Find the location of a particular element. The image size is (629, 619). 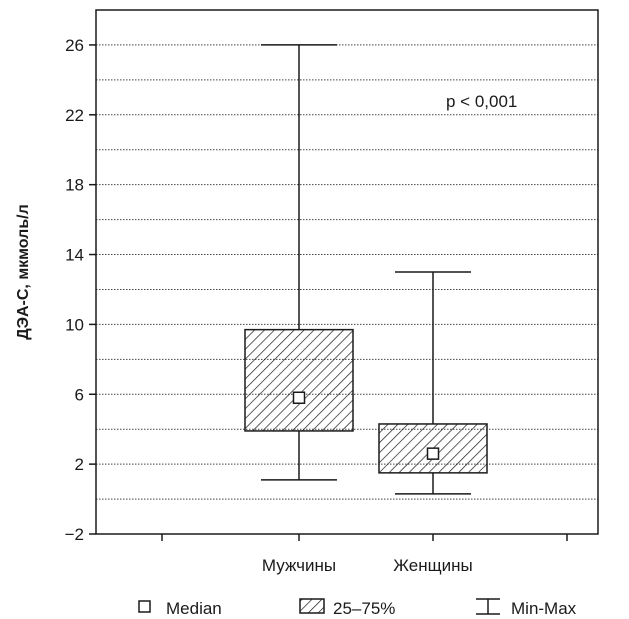

legend-iqr-symbol is located at coordinates (312, 606).